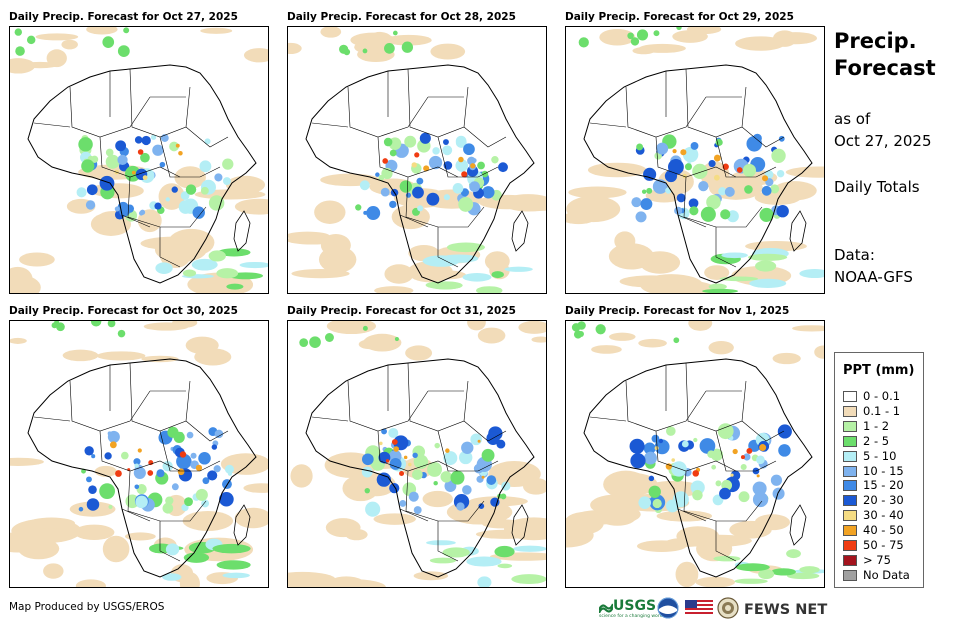  Describe the element at coordinates (885, 68) in the screenshot. I see `title-line-2: Forecast` at that location.